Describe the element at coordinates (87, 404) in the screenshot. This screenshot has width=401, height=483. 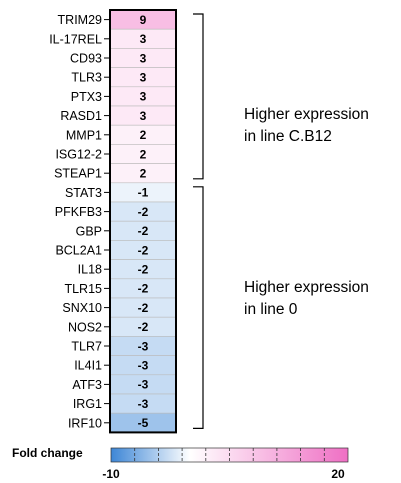
I see `gene-label: IRG1` at that location.